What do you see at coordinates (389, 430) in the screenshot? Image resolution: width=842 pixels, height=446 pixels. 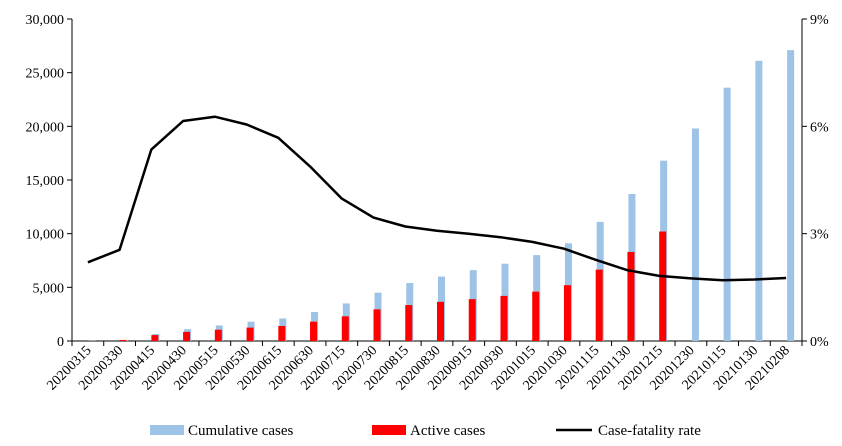 I see `legend-swatch-active-cases` at bounding box center [389, 430].